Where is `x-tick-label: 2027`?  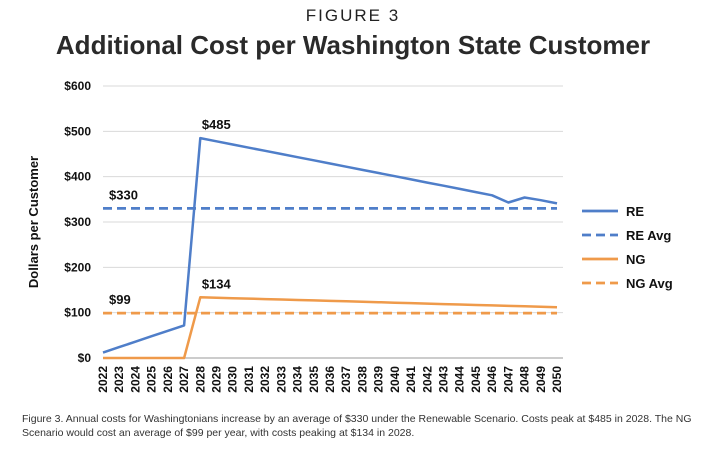 x-tick-label: 2027 is located at coordinates (184, 379).